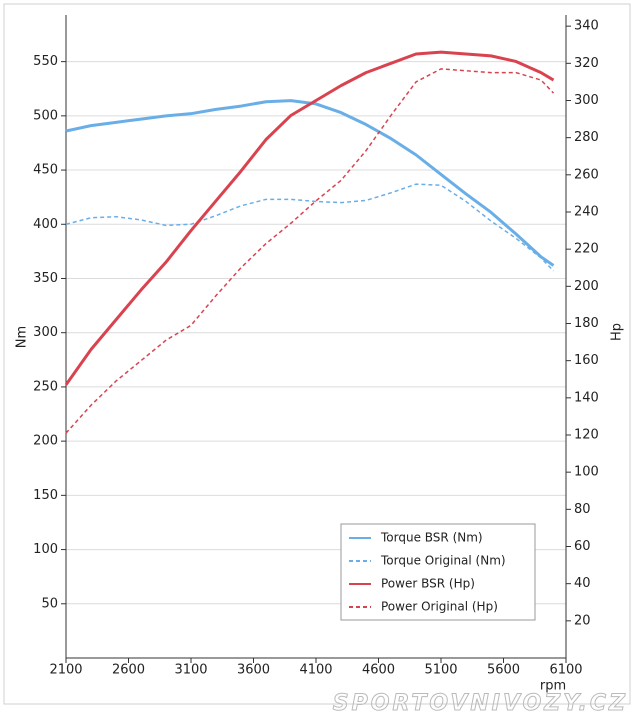 The image size is (639, 720). I want to click on y2-tick-label: 60, so click(582, 546).